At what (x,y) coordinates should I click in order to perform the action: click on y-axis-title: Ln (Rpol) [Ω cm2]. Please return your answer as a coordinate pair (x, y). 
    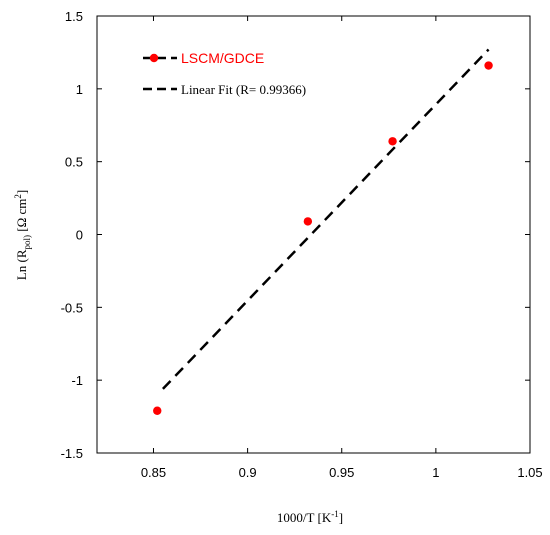
    Looking at the image, I should click on (22, 235).